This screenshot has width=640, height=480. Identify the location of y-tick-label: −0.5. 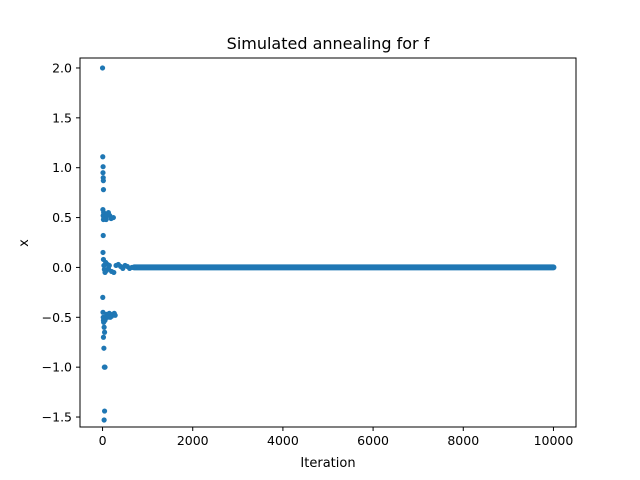
(57, 317).